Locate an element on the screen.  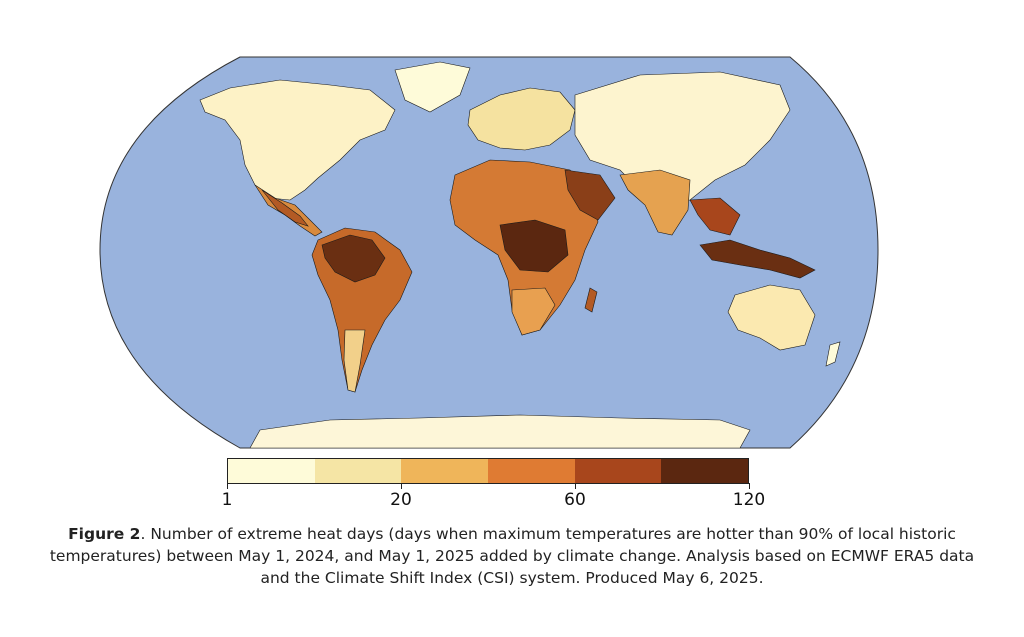
region-arabia is located at coordinates (590, 195).